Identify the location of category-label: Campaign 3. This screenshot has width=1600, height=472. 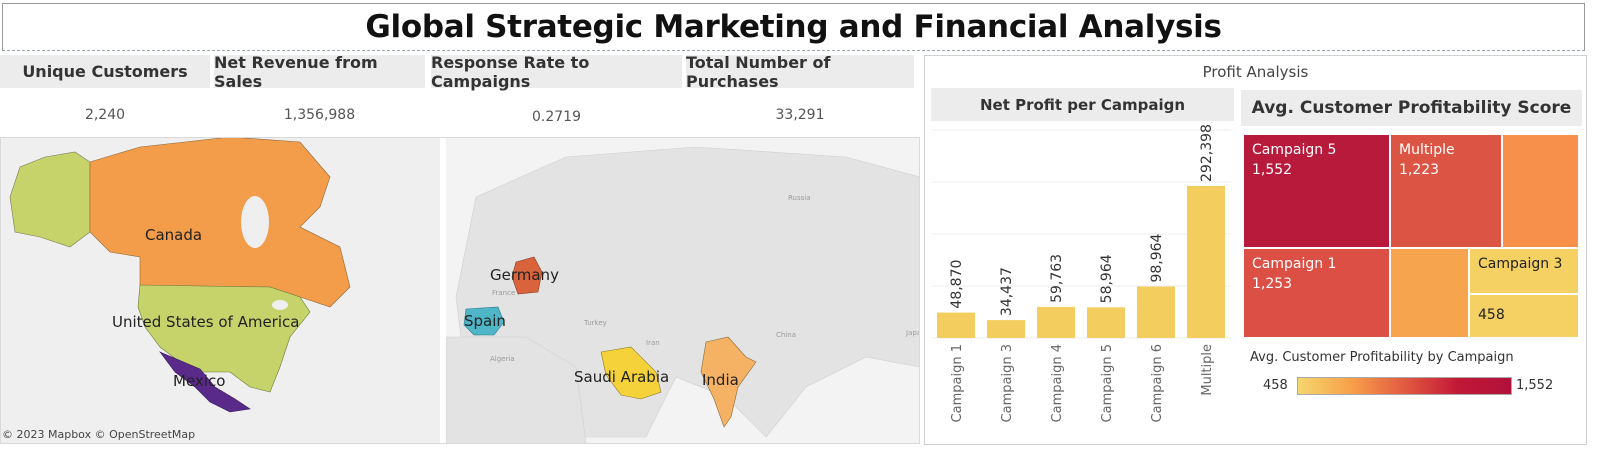
(1007, 383).